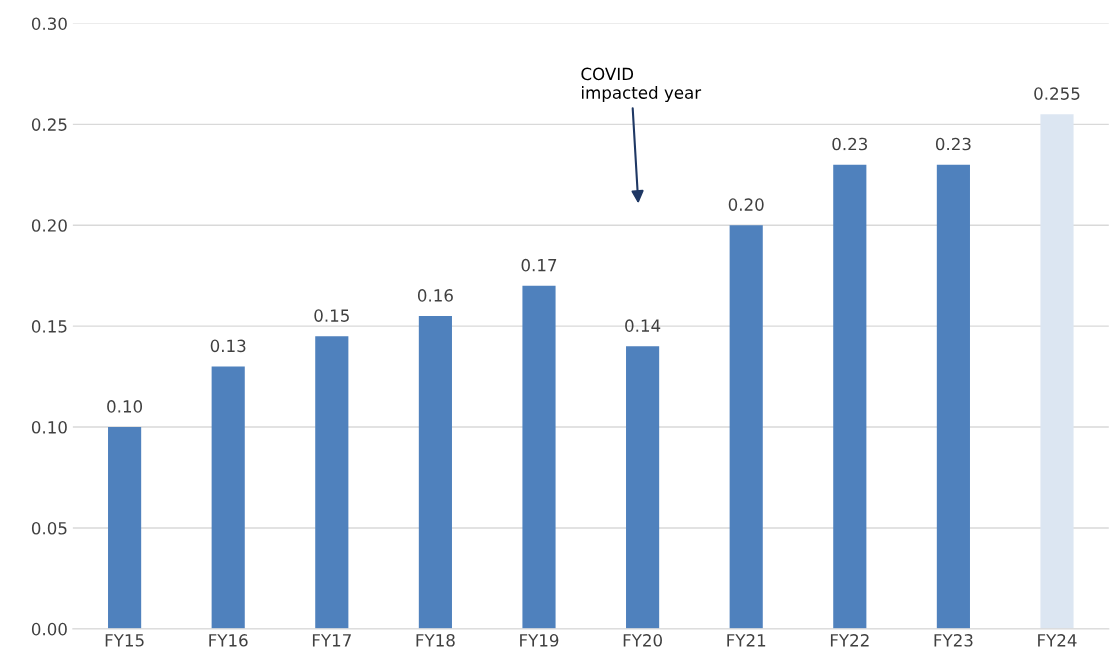  What do you see at coordinates (1057, 93) in the screenshot?
I see `data-label: 0.255` at bounding box center [1057, 93].